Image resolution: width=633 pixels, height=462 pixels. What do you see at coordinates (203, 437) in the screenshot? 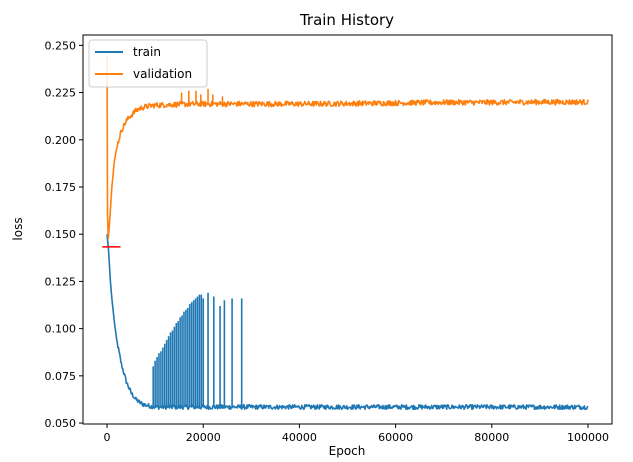
I see `x-tick-label: 20000` at bounding box center [203, 437].